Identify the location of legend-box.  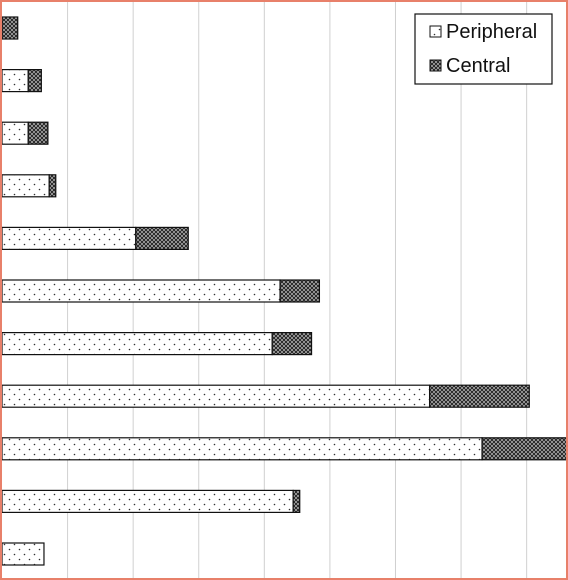
(483, 49).